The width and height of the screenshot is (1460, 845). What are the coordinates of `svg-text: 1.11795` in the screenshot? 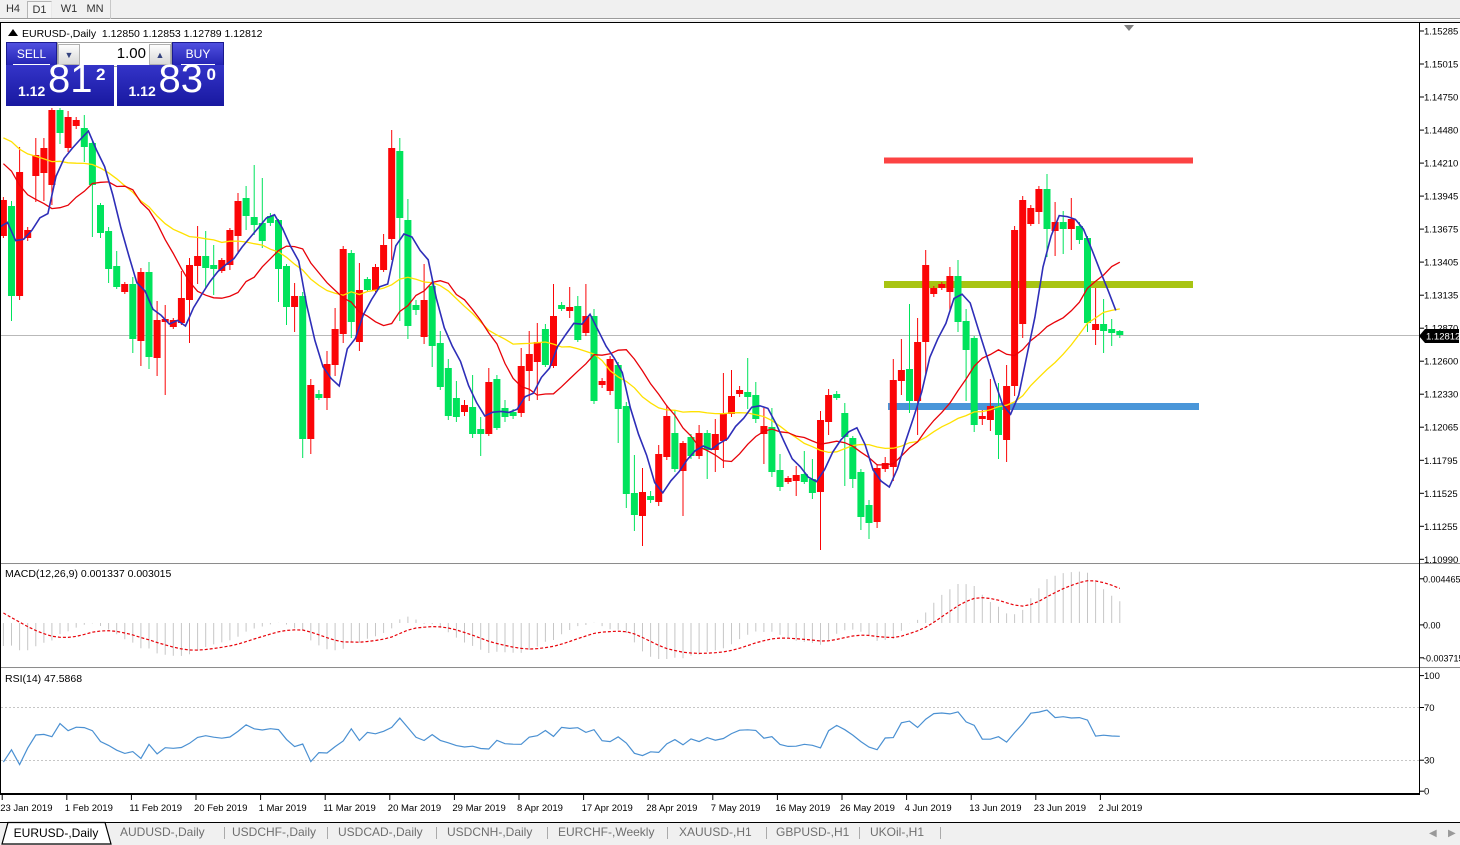 It's located at (1441, 461).